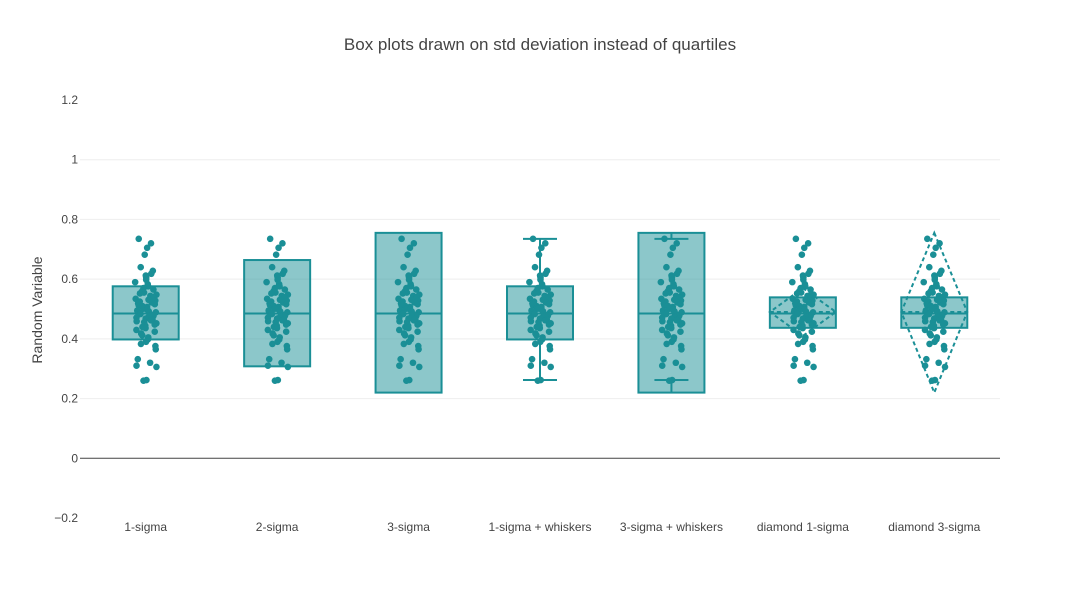 The height and width of the screenshot is (598, 1080). Describe the element at coordinates (671, 527) in the screenshot. I see `x-tick-label: 3-sigma + whiskers` at that location.